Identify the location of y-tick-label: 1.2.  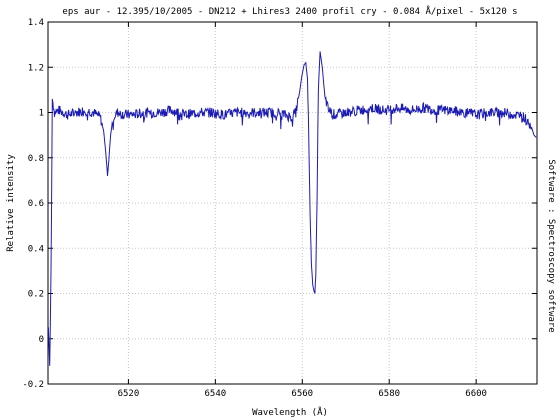
(36, 68).